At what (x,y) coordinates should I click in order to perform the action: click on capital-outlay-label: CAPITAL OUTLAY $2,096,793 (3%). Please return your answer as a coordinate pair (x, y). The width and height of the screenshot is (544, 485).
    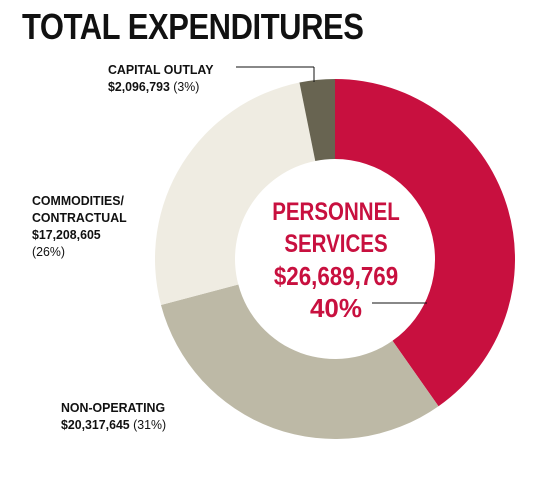
    Looking at the image, I should click on (160, 78).